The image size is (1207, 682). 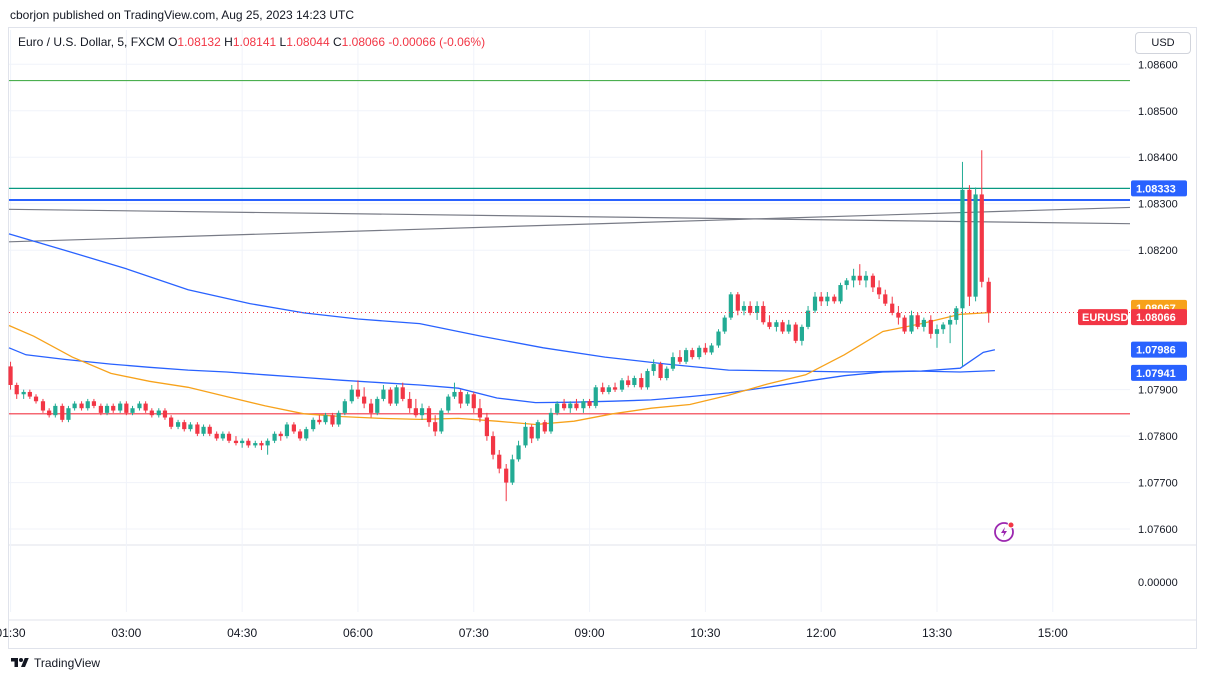 I want to click on change-value: -0.00066 (-0.06%), so click(x=437, y=42).